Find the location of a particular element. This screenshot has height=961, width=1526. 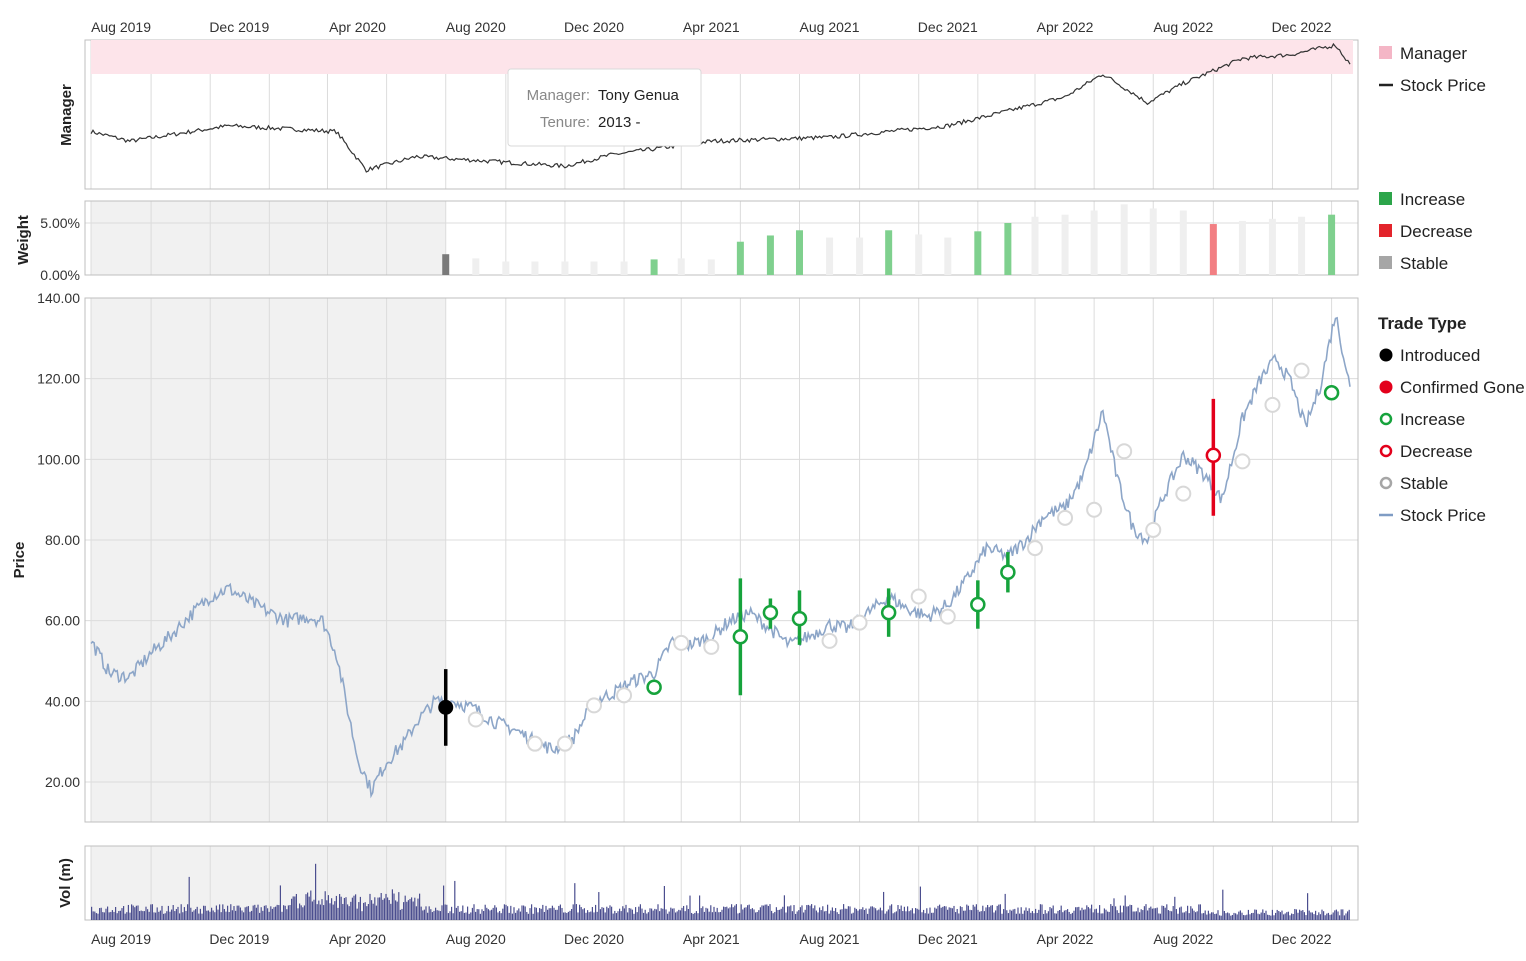

legend-item-confirmed-gone: Confirmed Gone is located at coordinates (1452, 387).